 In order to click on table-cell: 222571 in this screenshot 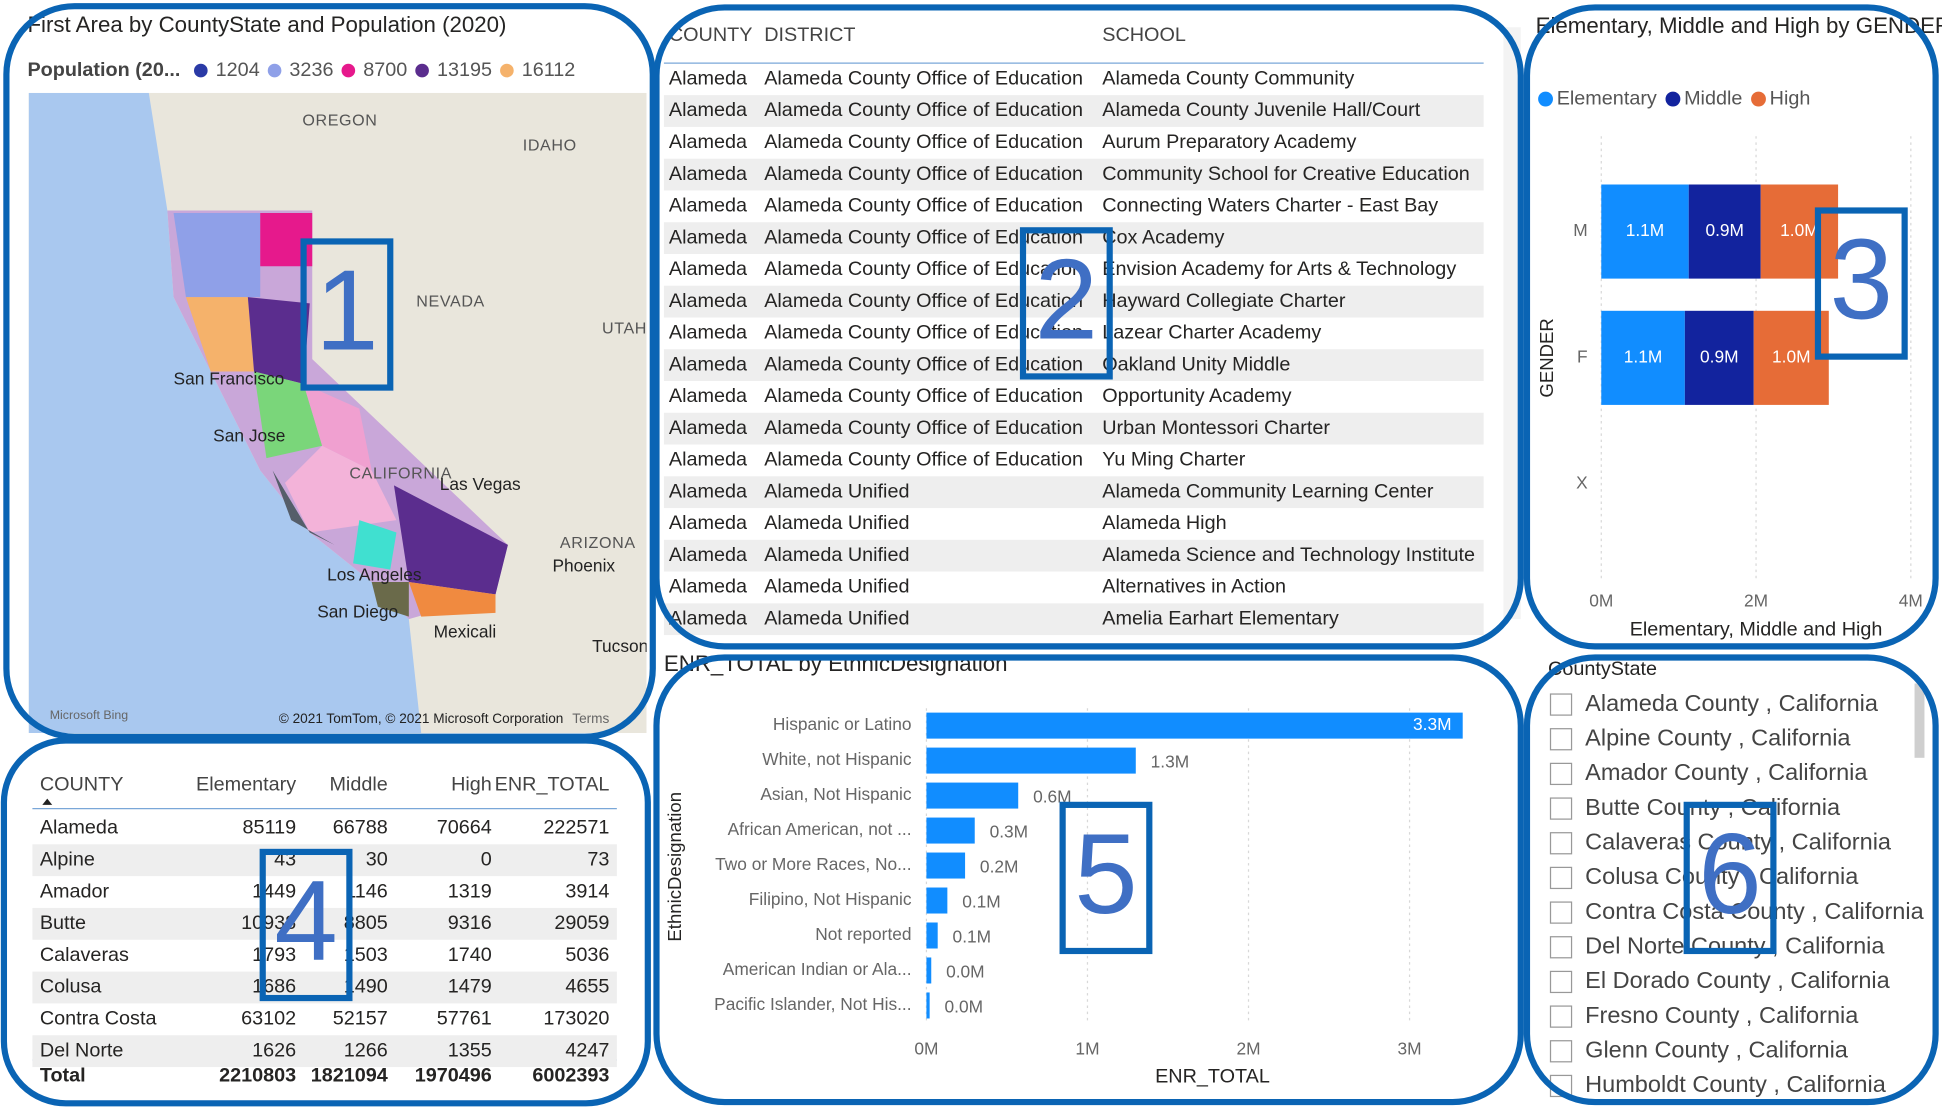, I will do `click(576, 828)`.